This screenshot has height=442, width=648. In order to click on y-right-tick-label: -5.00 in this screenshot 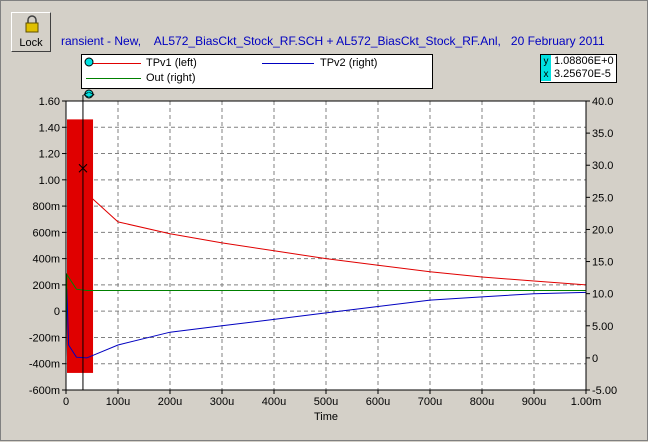, I will do `click(604, 391)`.